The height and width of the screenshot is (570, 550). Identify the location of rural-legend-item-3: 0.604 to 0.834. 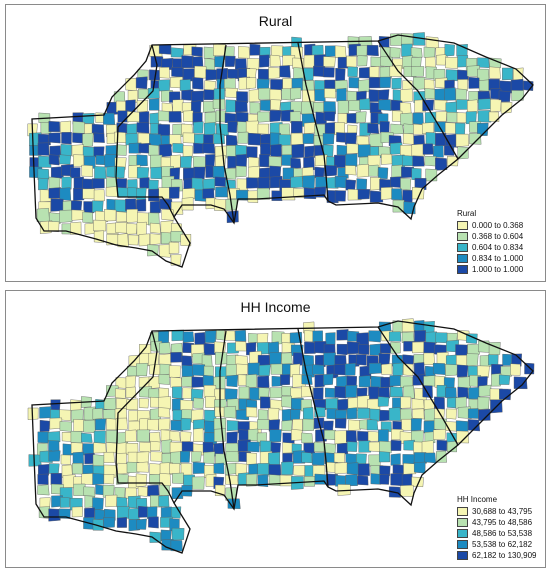
(498, 247).